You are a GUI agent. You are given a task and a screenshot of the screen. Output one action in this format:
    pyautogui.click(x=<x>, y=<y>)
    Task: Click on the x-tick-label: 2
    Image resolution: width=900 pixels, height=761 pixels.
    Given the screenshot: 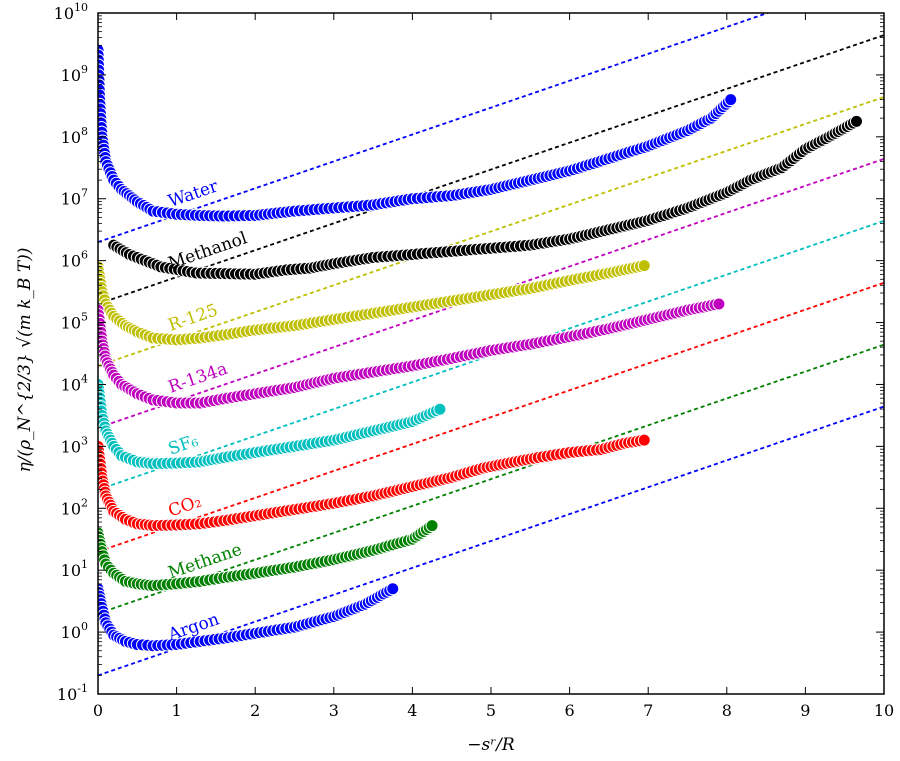 What is the action you would take?
    pyautogui.click(x=255, y=710)
    